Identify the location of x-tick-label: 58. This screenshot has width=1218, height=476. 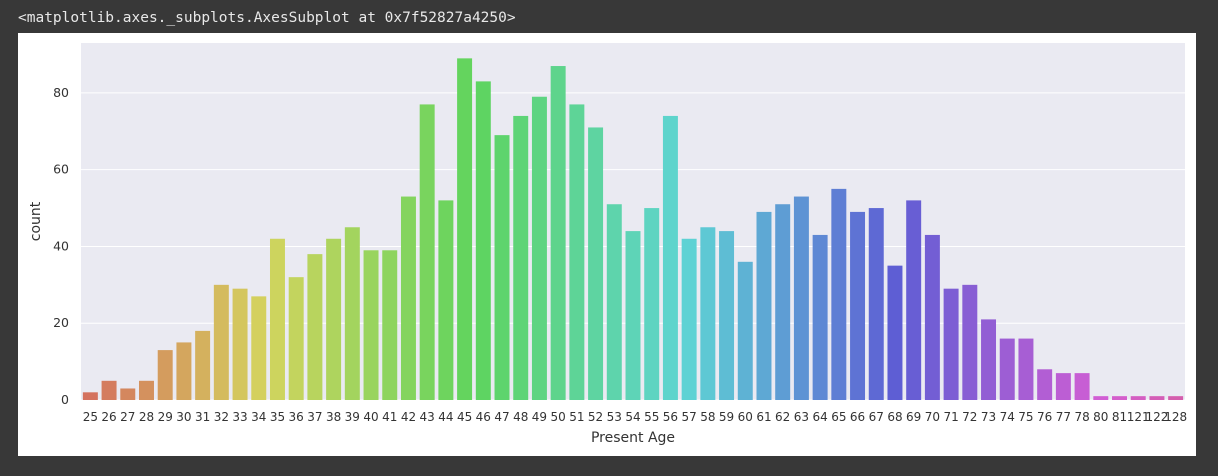
(707, 417).